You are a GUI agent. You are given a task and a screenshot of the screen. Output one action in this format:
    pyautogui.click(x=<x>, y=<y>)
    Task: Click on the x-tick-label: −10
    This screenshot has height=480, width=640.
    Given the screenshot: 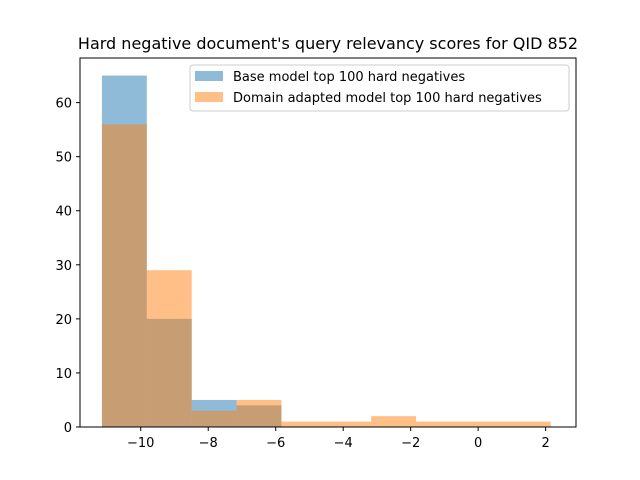 What is the action you would take?
    pyautogui.click(x=140, y=443)
    